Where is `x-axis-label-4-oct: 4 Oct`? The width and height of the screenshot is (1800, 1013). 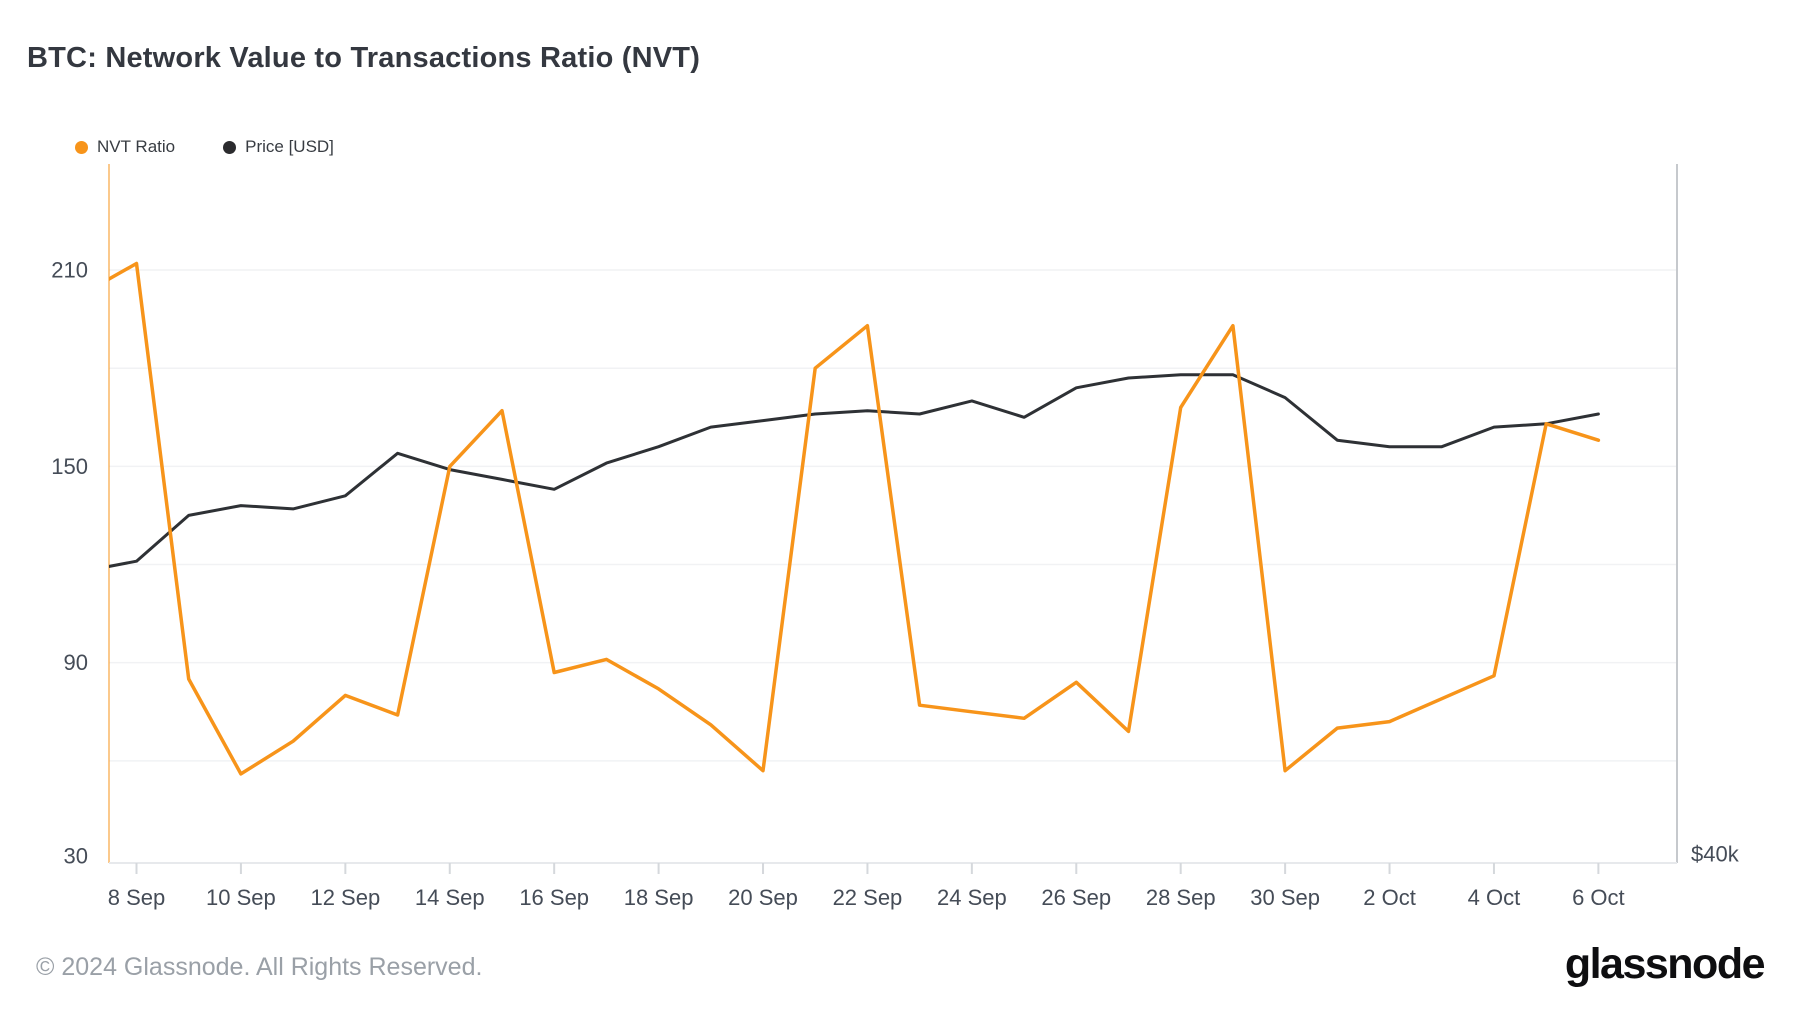
x-axis-label-4-oct: 4 Oct is located at coordinates (1494, 897).